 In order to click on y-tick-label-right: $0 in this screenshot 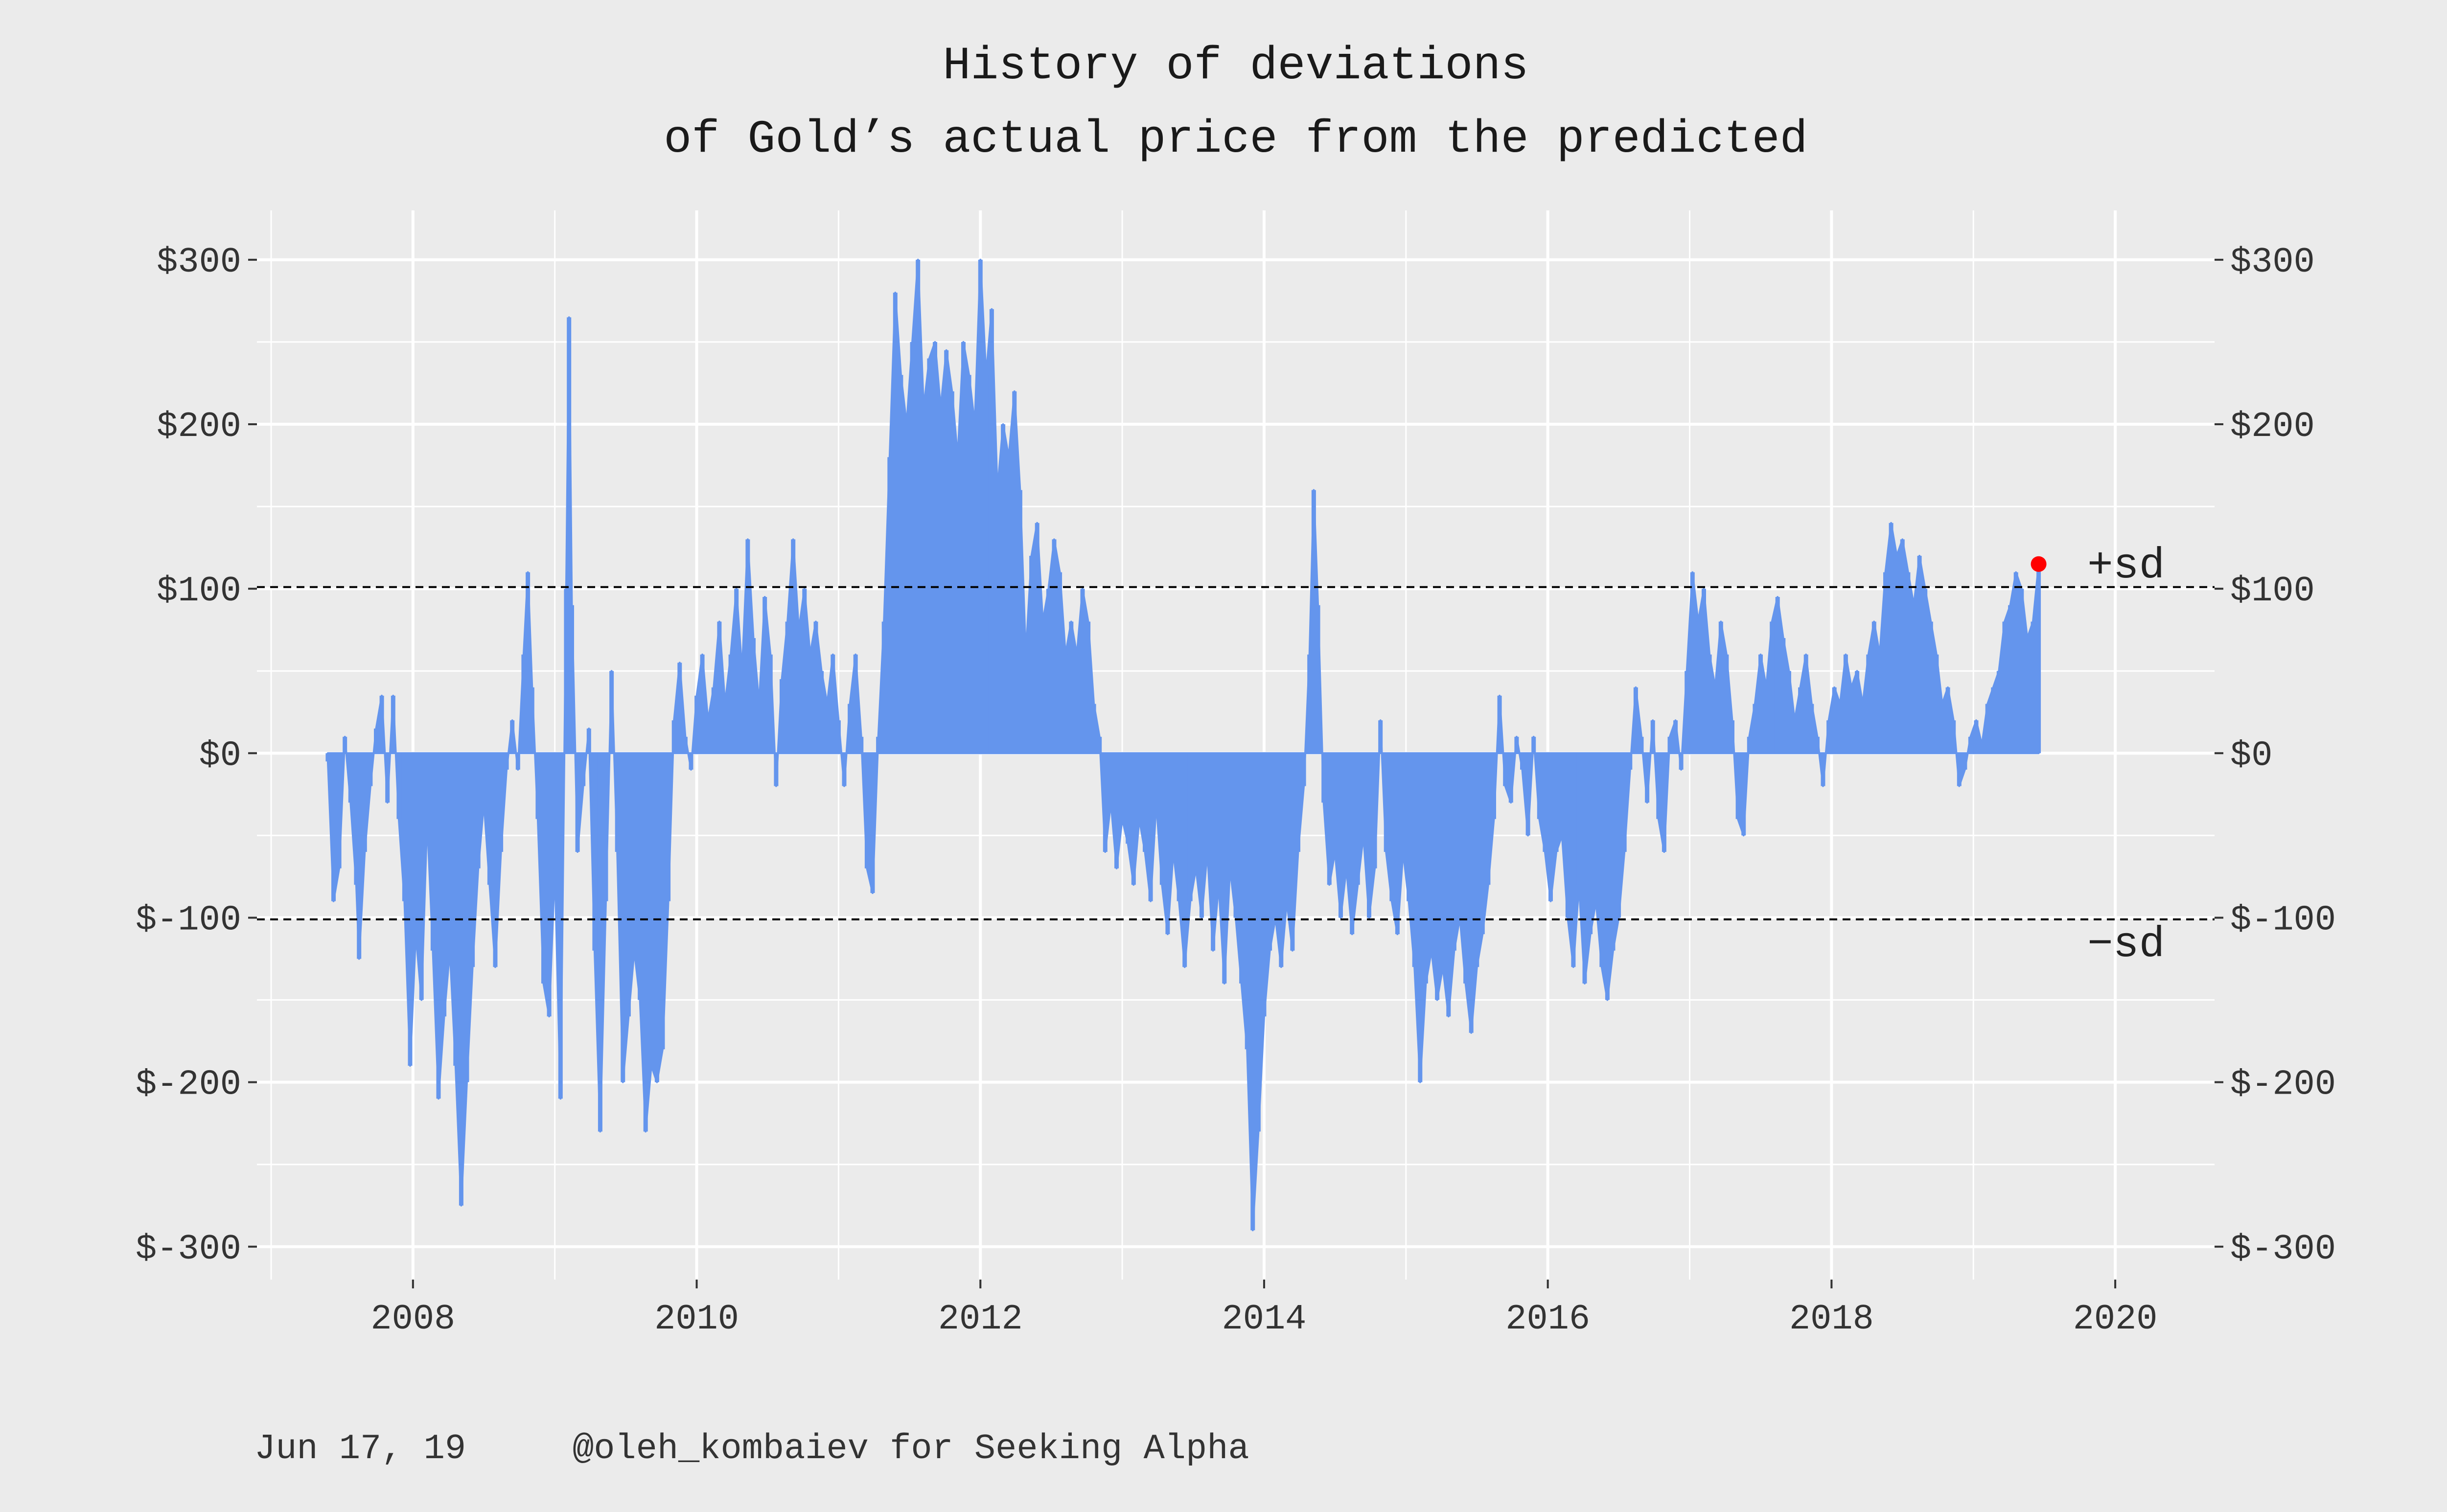, I will do `click(2251, 755)`.